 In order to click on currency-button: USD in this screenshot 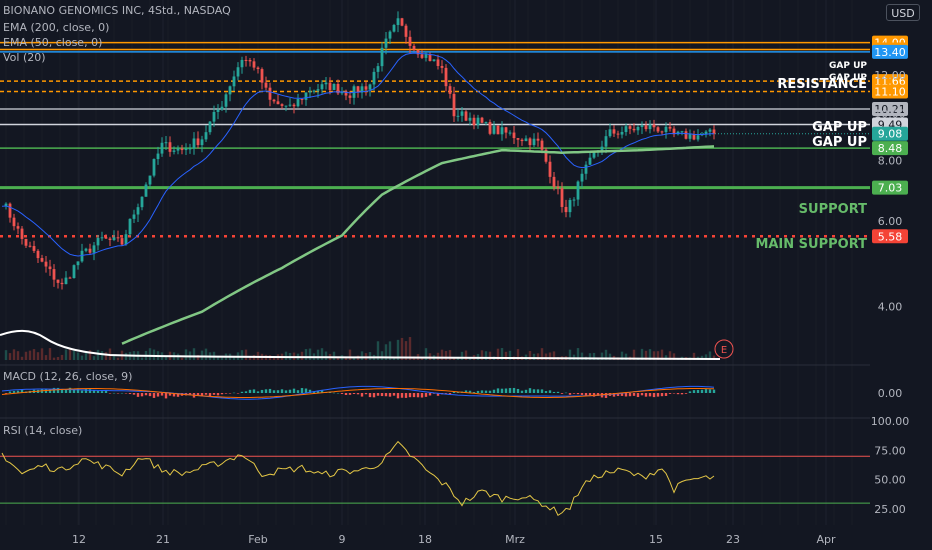, I will do `click(903, 12)`.